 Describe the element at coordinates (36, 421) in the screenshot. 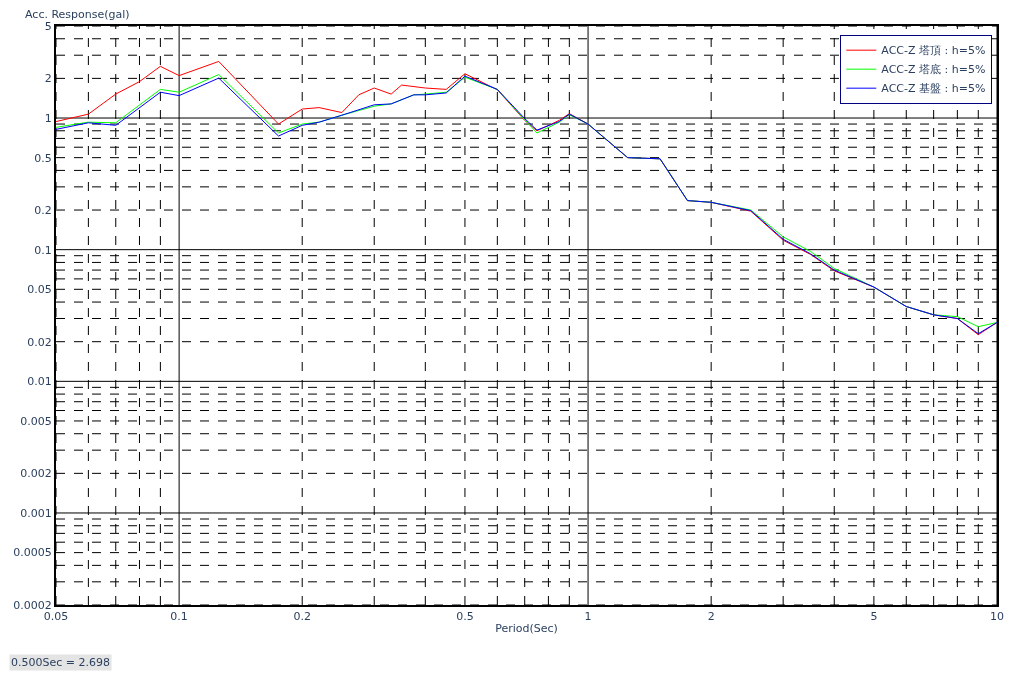

I see `y-tick-label: 0.005` at that location.